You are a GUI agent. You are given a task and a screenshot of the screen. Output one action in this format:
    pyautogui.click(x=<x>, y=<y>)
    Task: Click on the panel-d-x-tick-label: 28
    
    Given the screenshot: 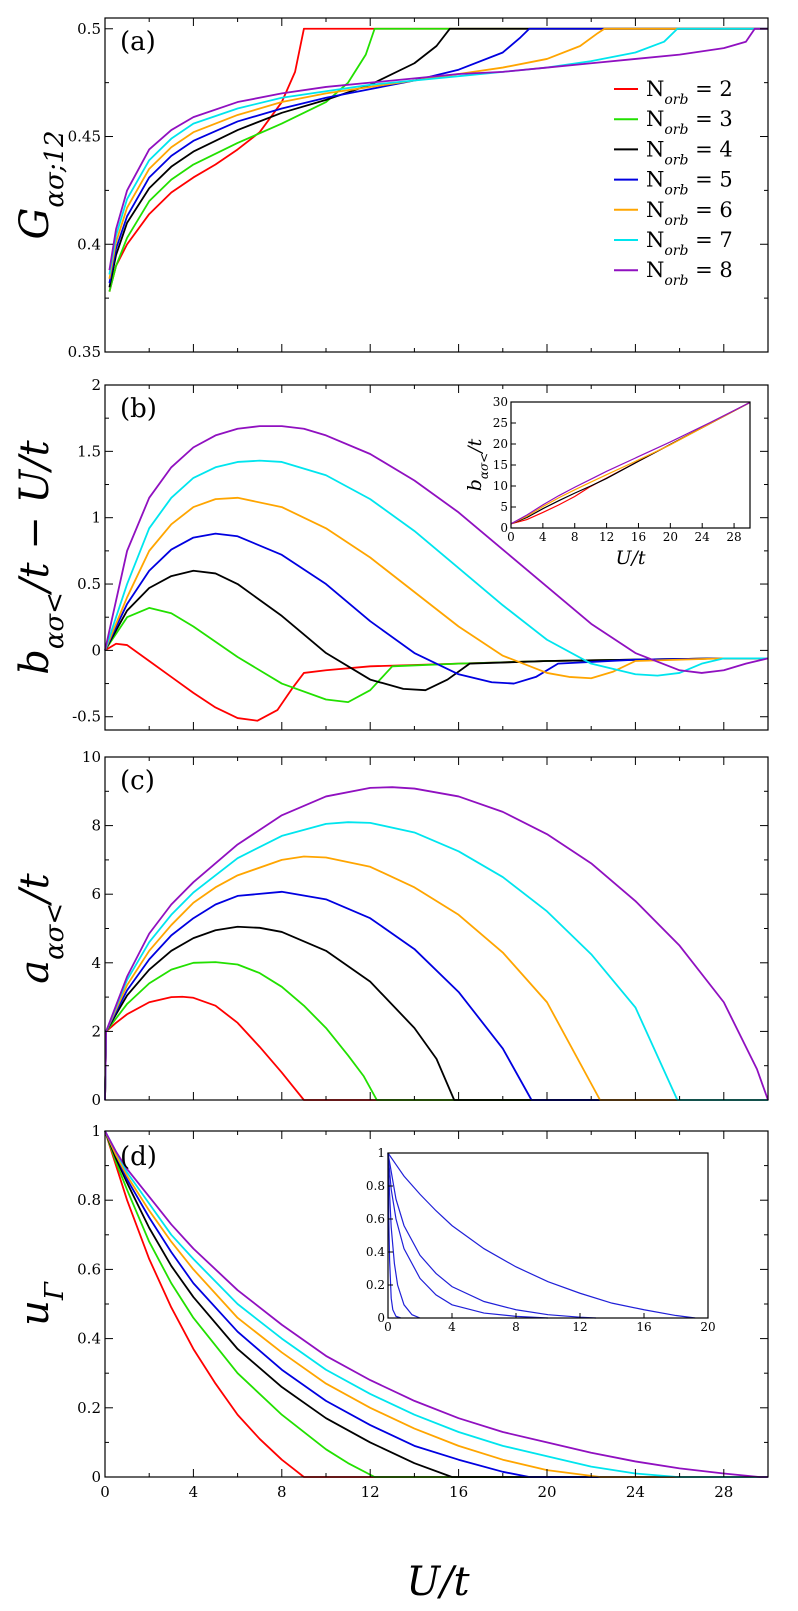 What is the action you would take?
    pyautogui.click(x=723, y=1492)
    